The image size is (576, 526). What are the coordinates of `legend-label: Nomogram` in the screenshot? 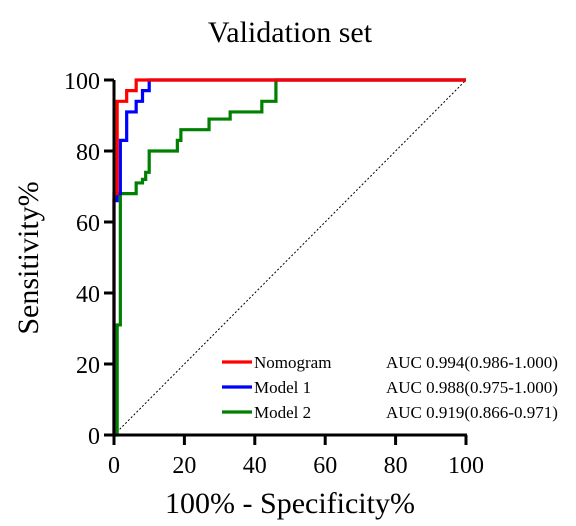 It's located at (292, 362).